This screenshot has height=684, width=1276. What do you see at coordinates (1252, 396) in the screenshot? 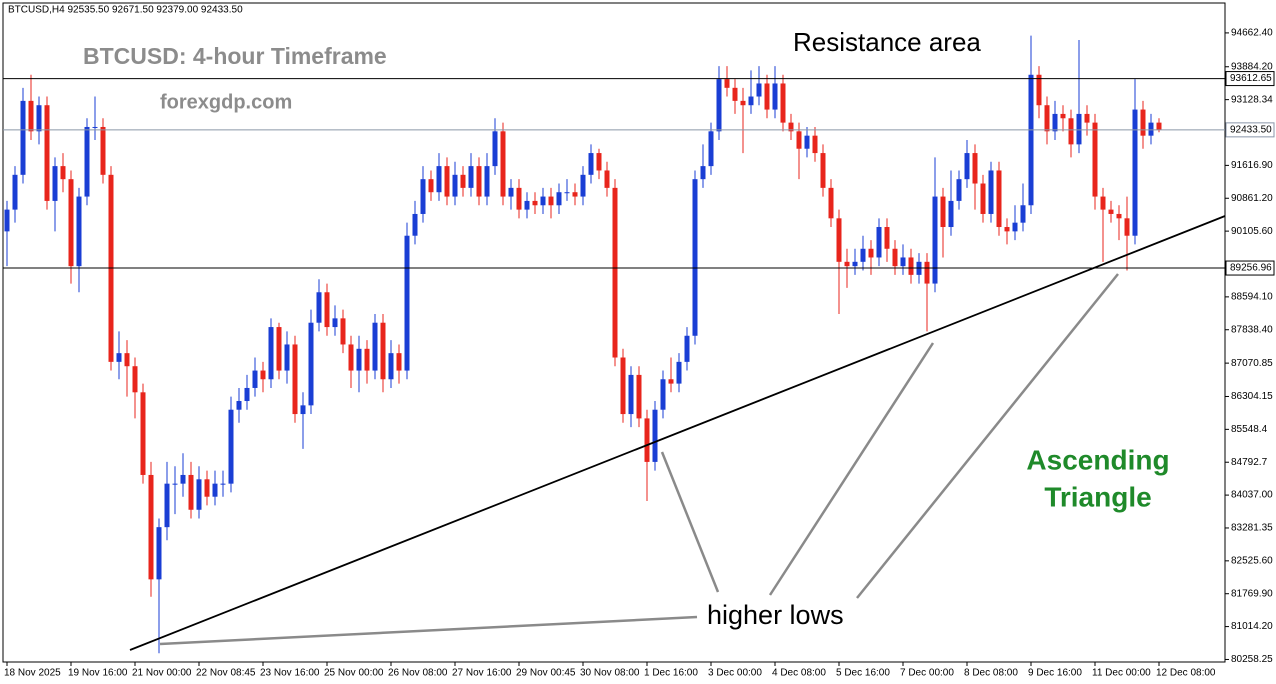
I see `y-tick-label: 86304.15` at bounding box center [1252, 396].